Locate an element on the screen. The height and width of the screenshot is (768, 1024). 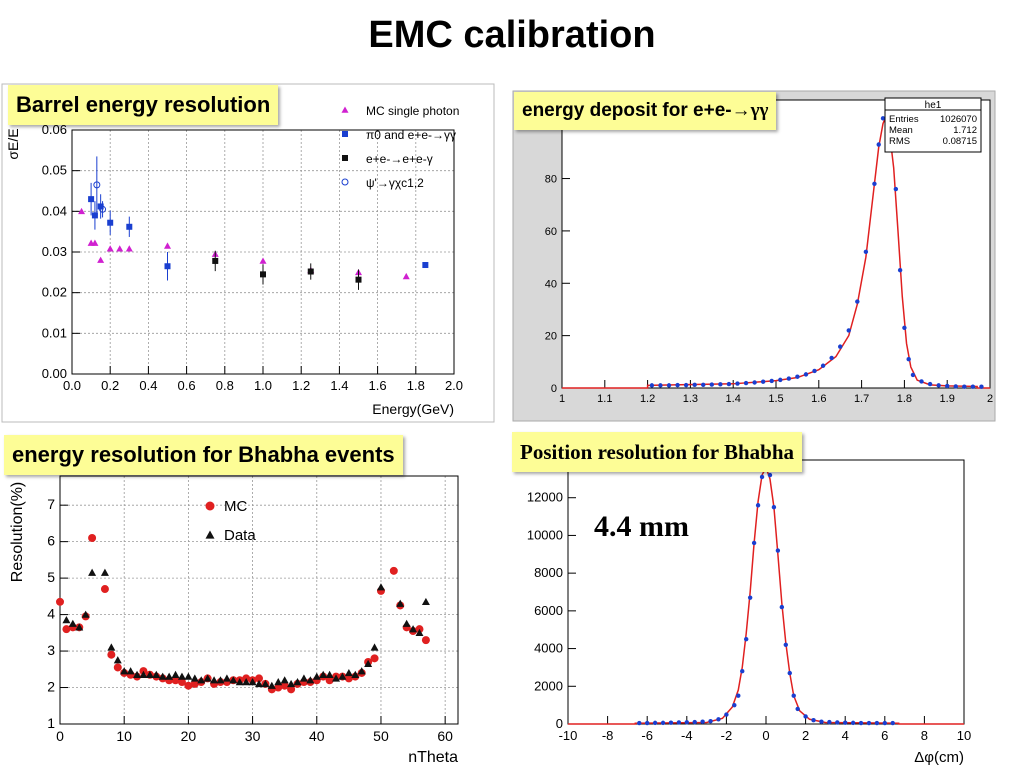
x-tick-label: 10 is located at coordinates (964, 735).